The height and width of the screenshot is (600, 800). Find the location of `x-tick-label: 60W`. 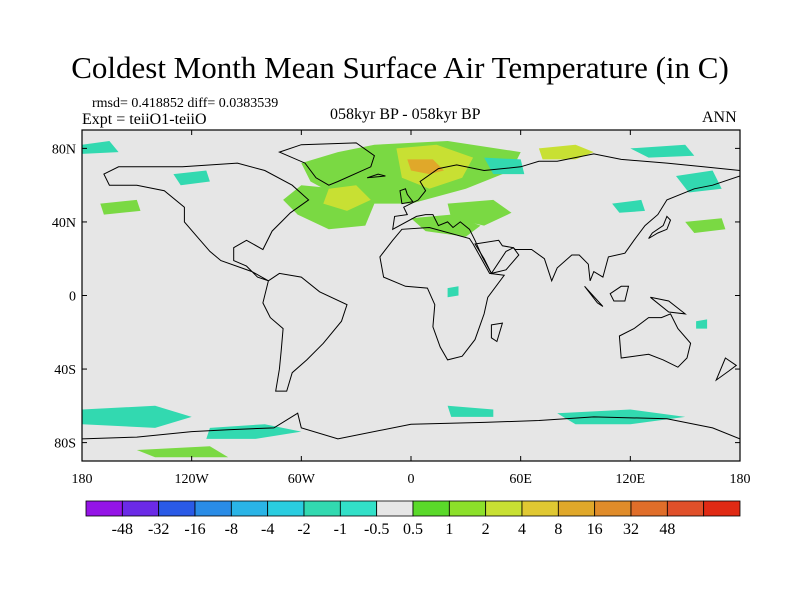

x-tick-label: 60W is located at coordinates (302, 479).